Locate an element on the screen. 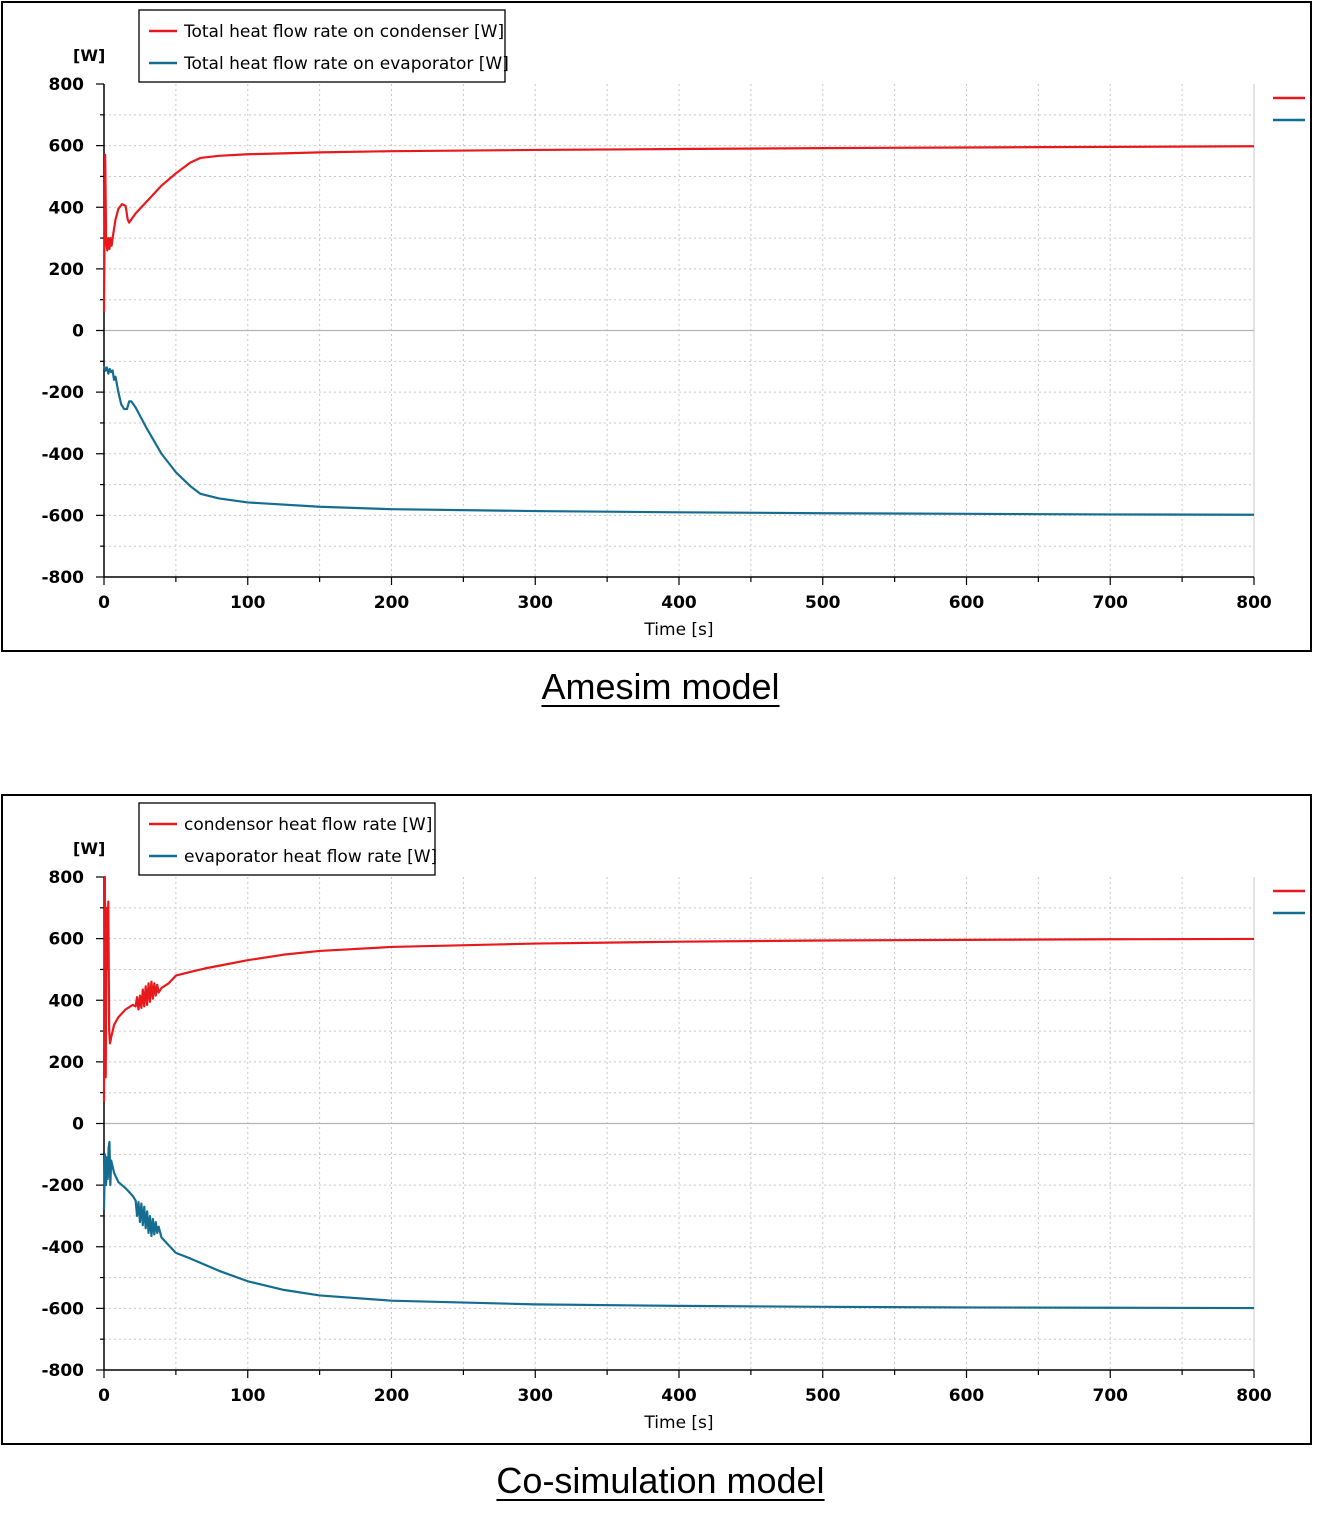 The height and width of the screenshot is (1536, 1321). legend-label: evaporator heat flow rate [W] is located at coordinates (310, 857).